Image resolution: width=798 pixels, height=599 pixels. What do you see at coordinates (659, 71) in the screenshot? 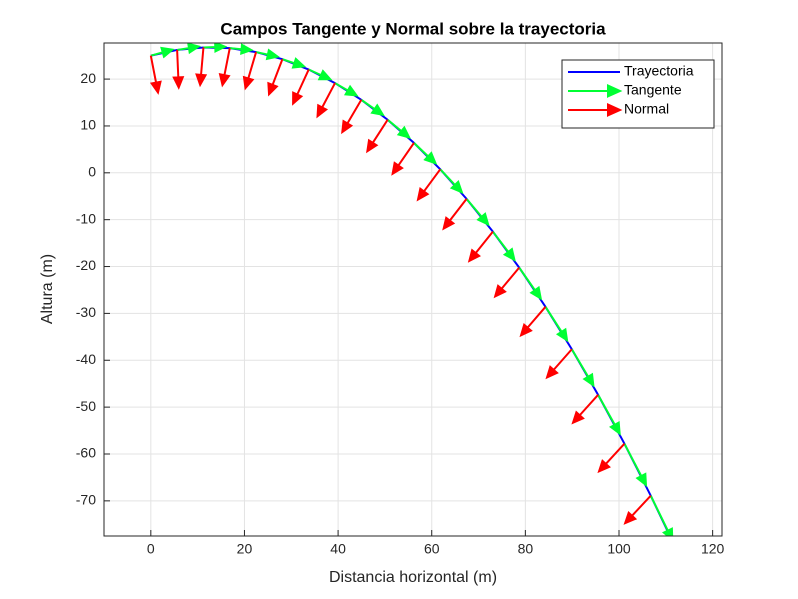
I see `legend-label: Trayectoria` at bounding box center [659, 71].